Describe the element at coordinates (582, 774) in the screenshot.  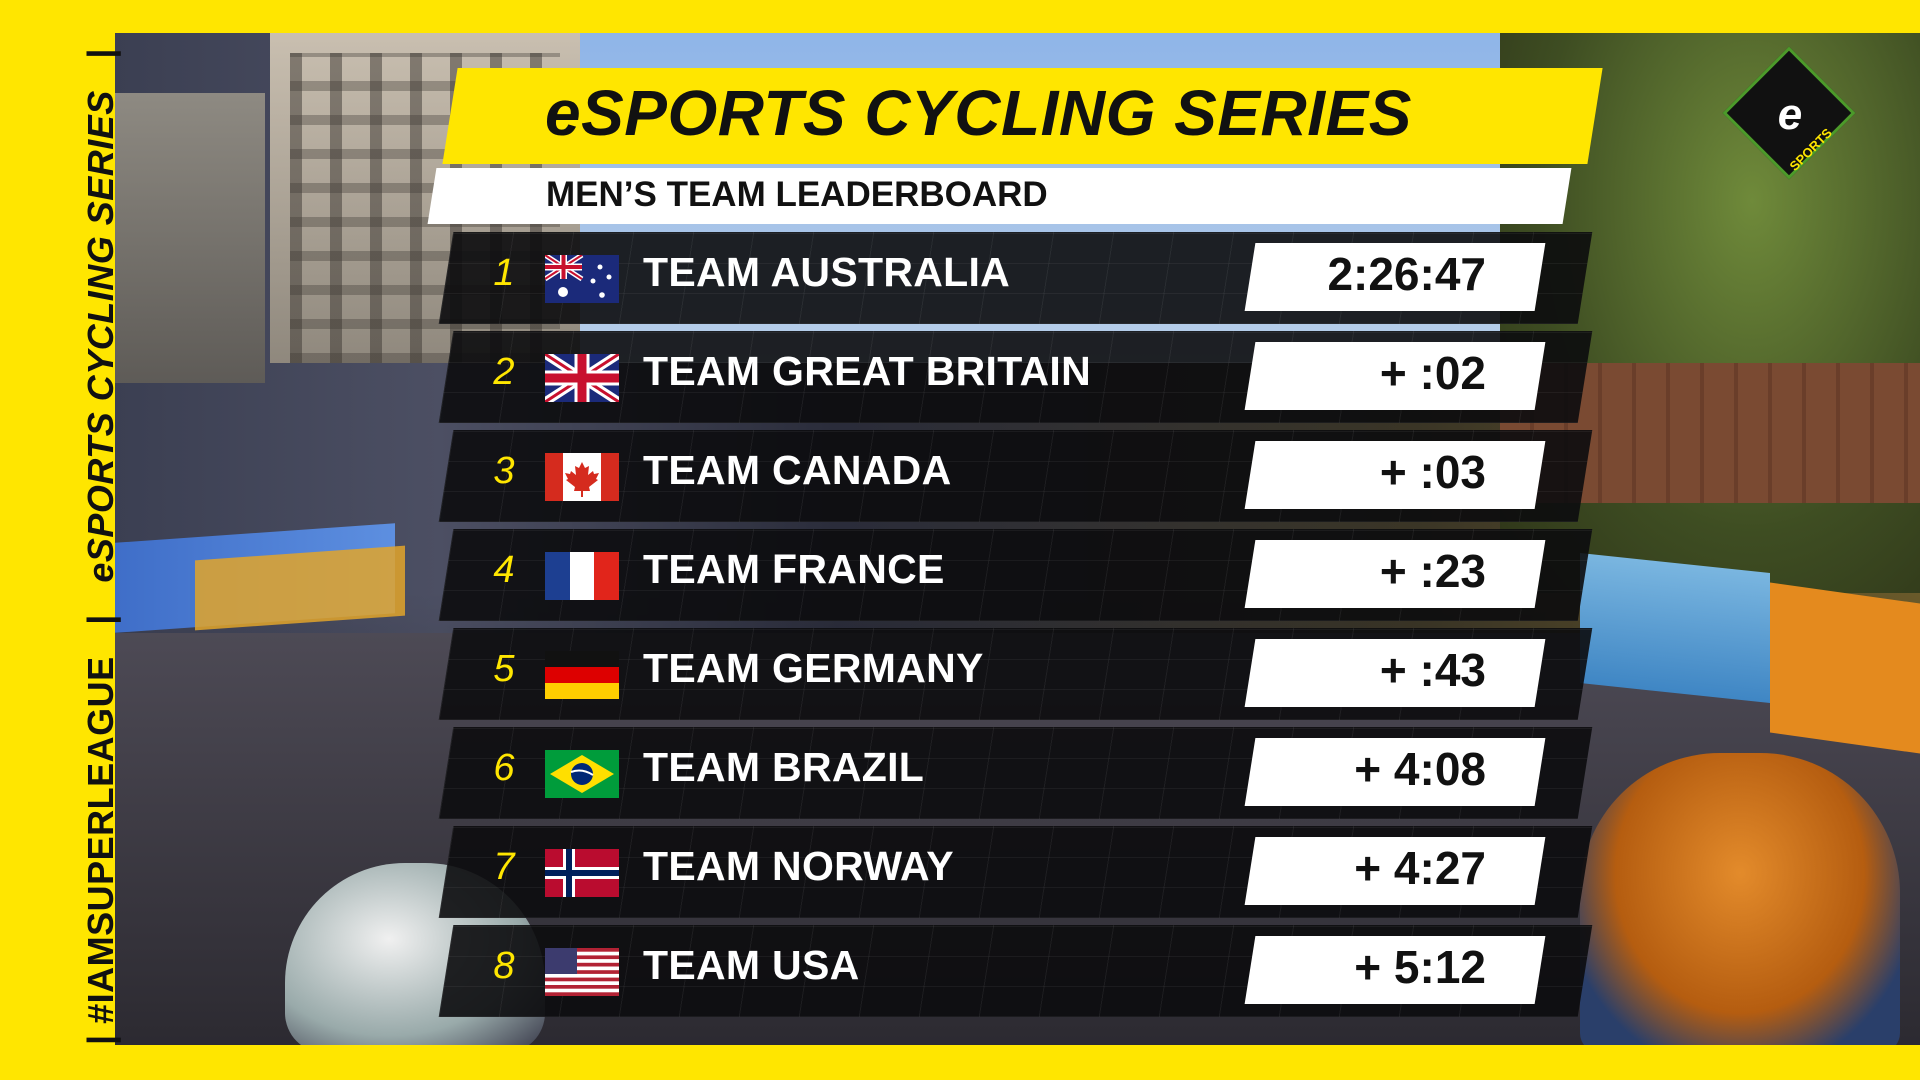
I see `brazil-flag-icon` at that location.